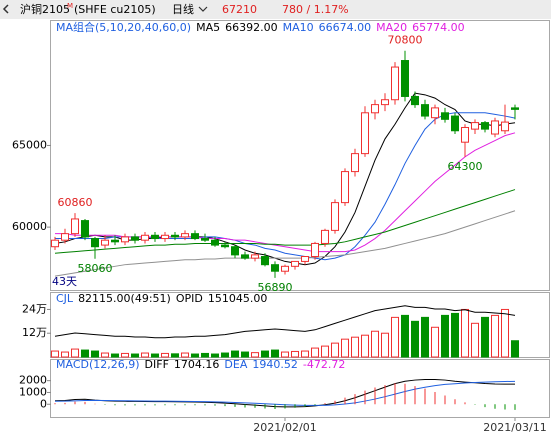  Describe the element at coordinates (235, 364) in the screenshot. I see `legend-name: DEA` at that location.